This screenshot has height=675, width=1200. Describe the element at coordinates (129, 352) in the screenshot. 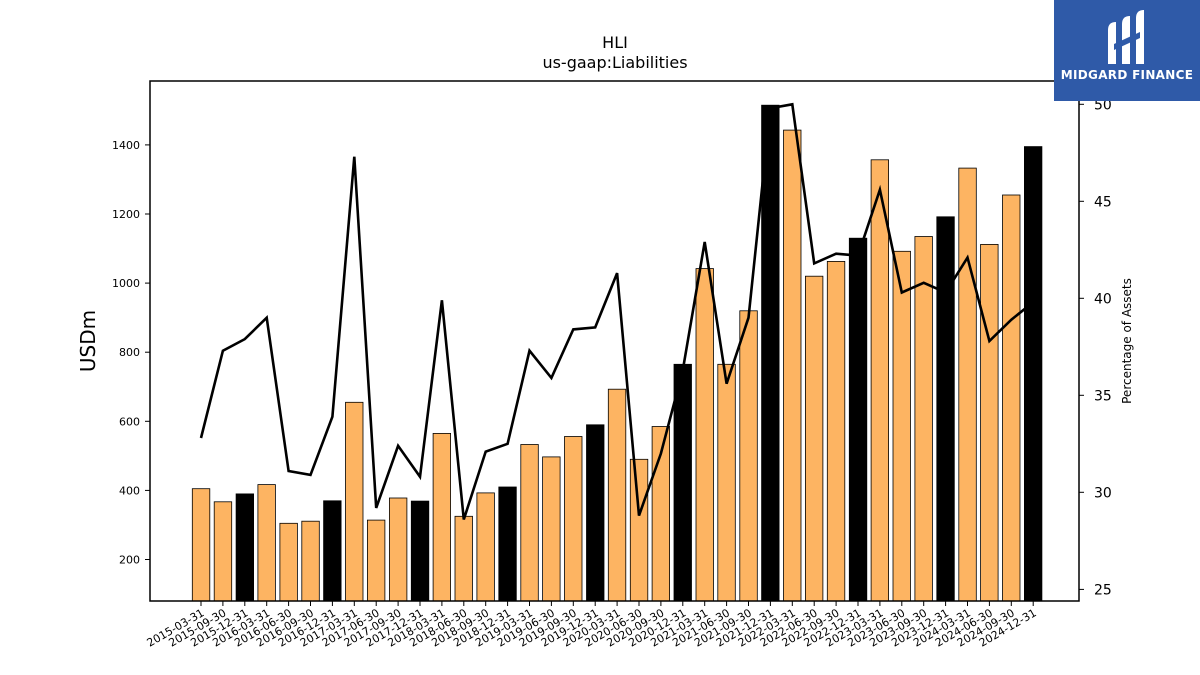

I see `y-tick-label: 800` at that location.